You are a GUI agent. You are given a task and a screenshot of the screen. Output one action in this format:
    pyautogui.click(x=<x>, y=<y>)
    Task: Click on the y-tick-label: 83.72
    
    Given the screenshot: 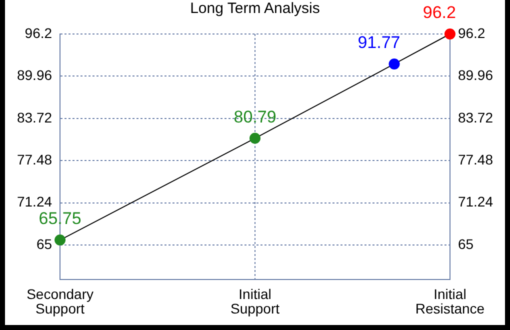 What is the action you would take?
    pyautogui.click(x=34, y=117)
    